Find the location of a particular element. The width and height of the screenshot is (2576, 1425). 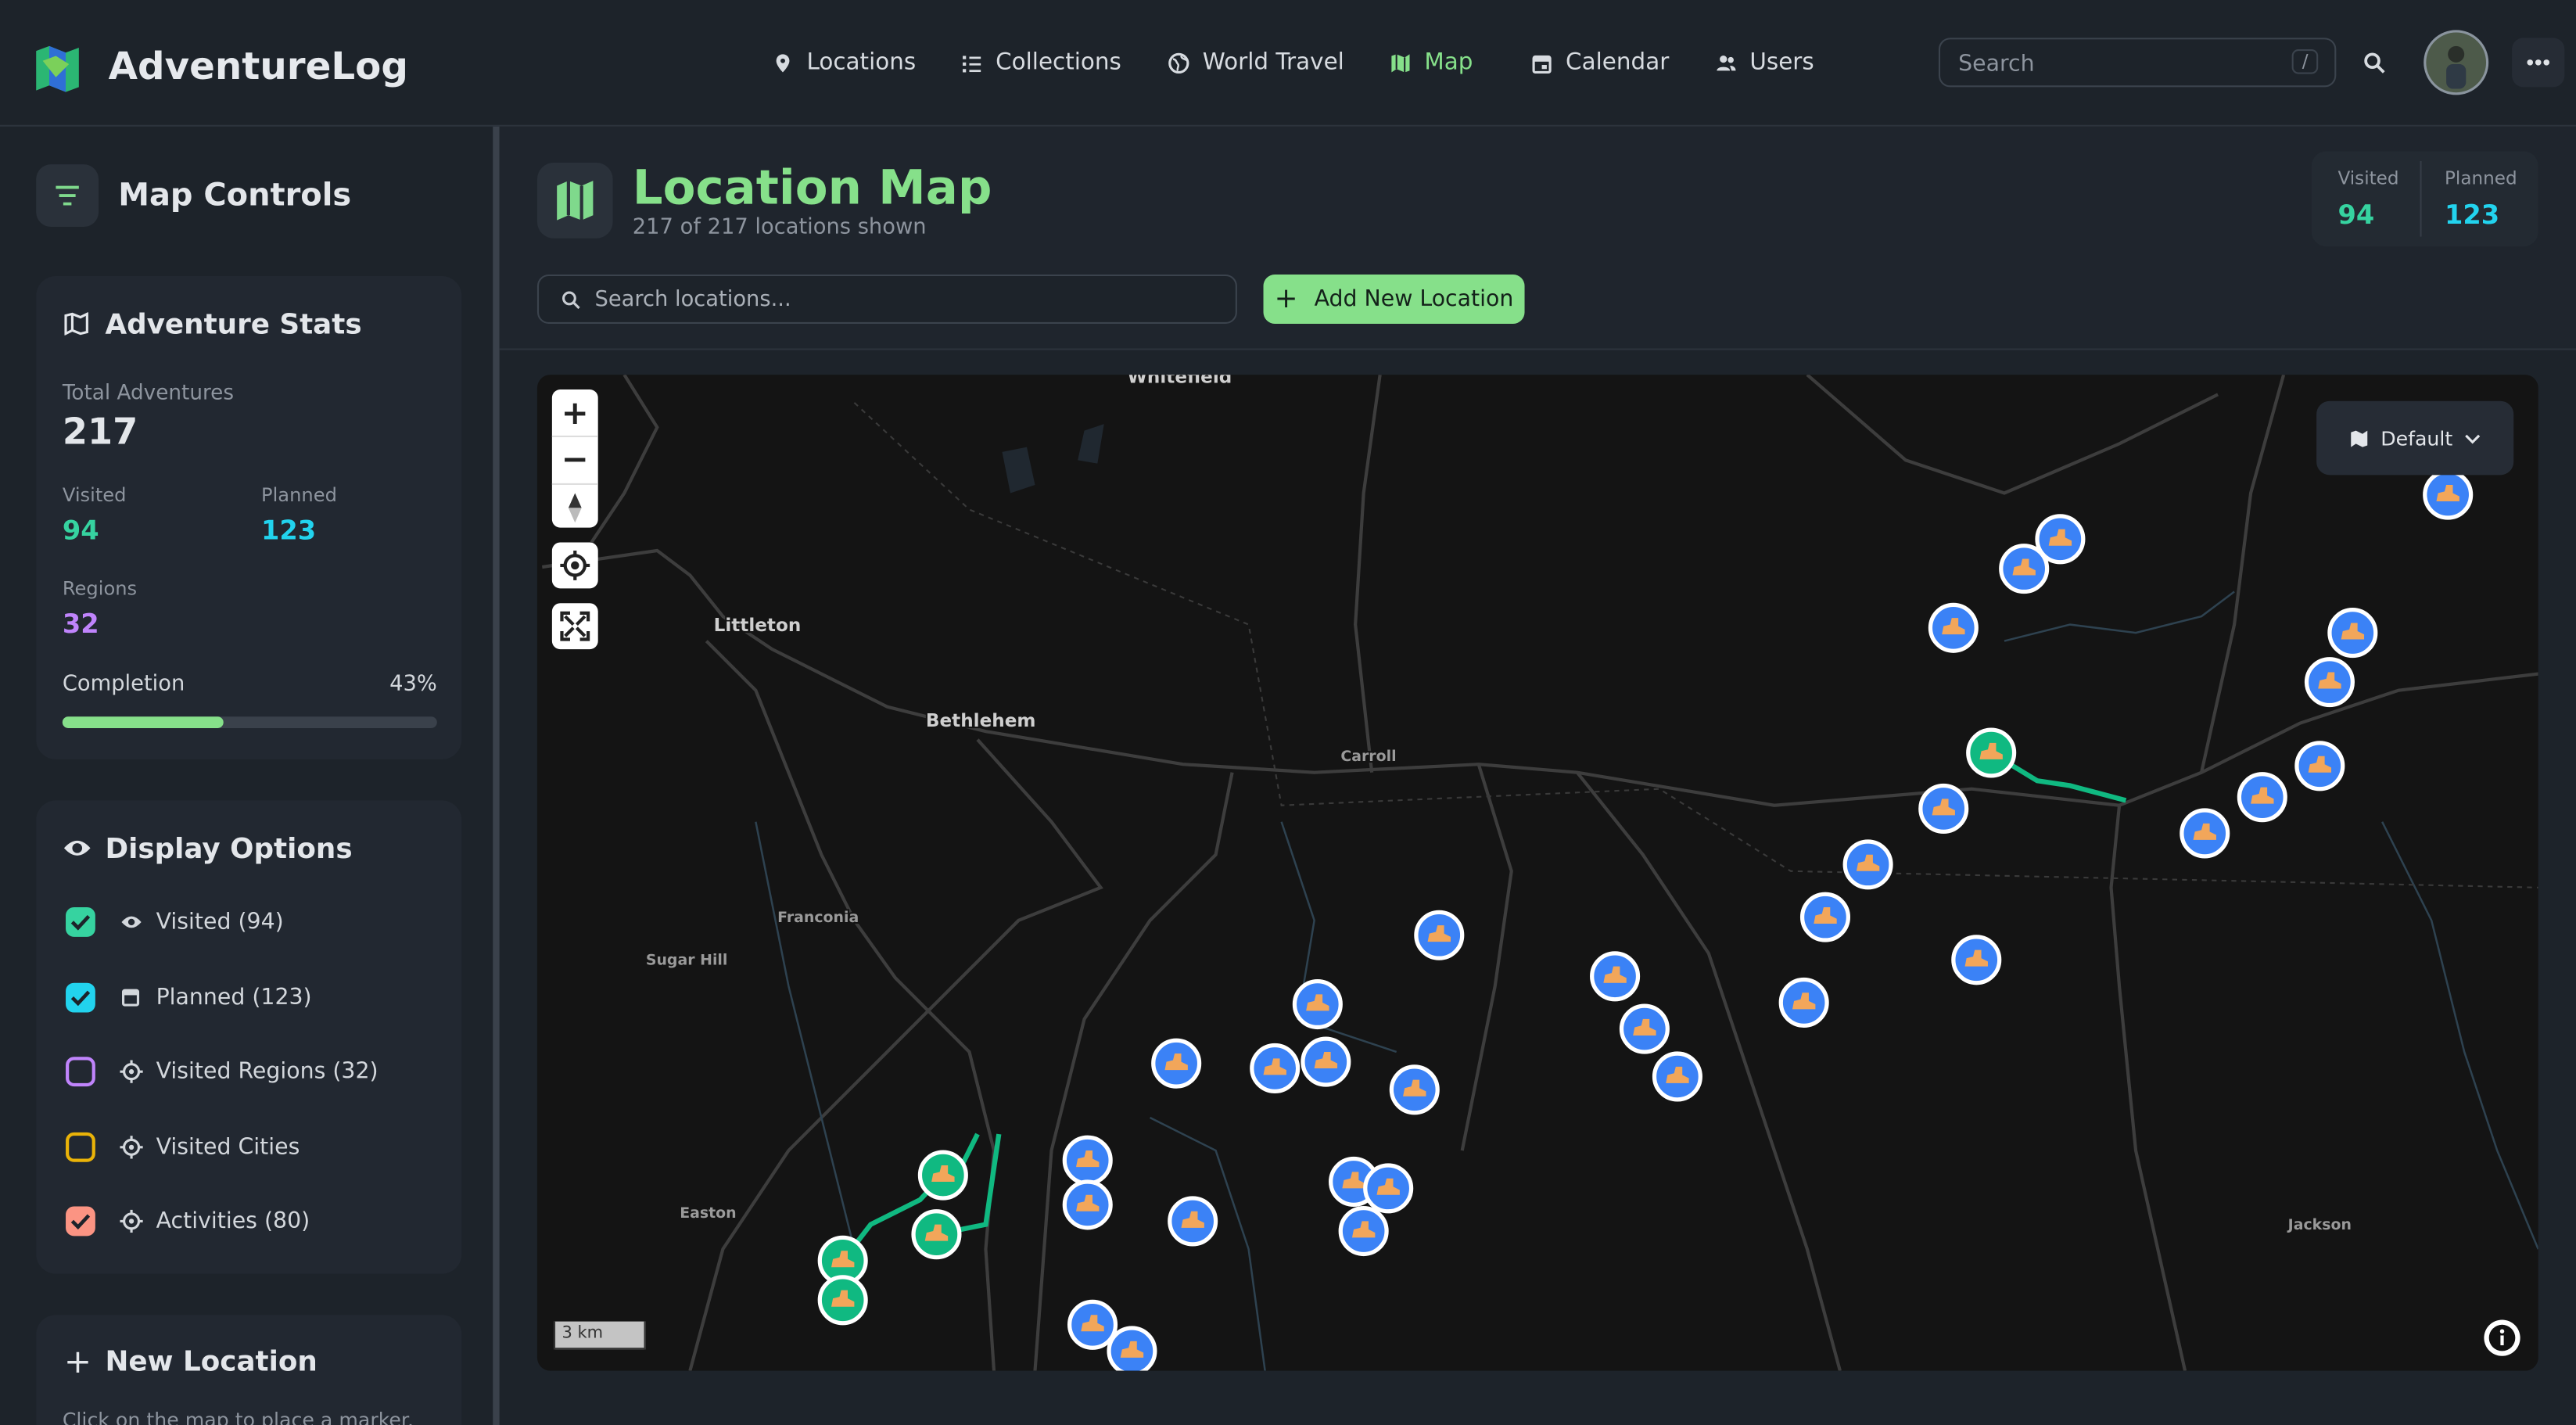

display-option: Visited Regions (32) is located at coordinates (222, 1072).